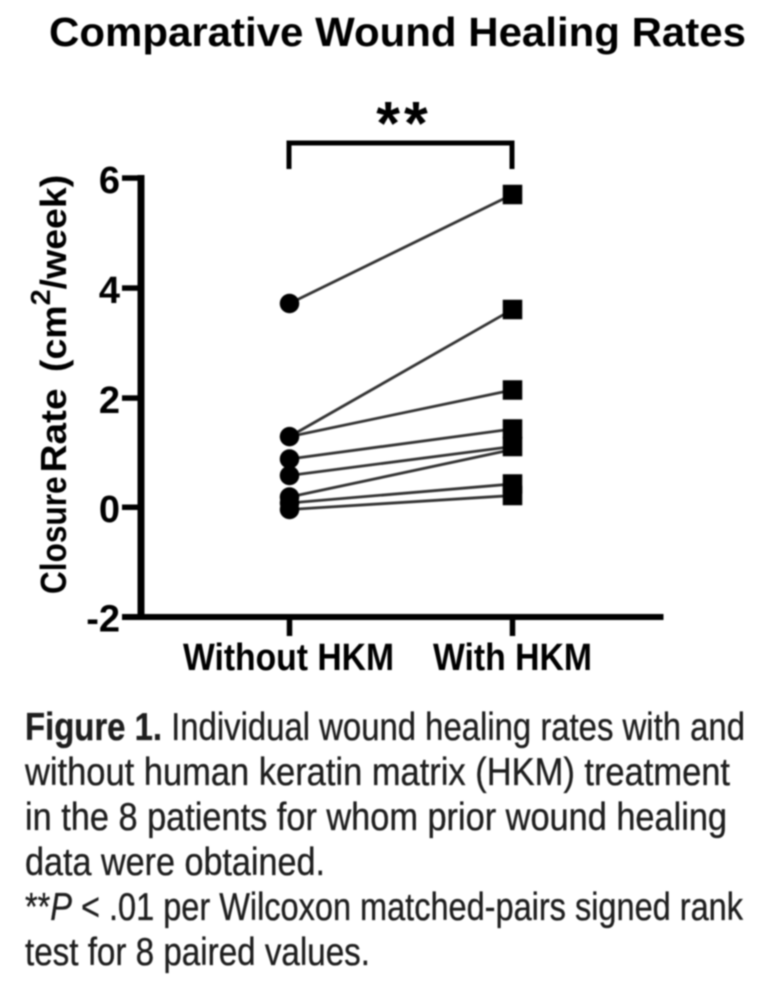 This screenshot has height=1002, width=770. Describe the element at coordinates (109, 510) in the screenshot. I see `svg-text: 0` at that location.